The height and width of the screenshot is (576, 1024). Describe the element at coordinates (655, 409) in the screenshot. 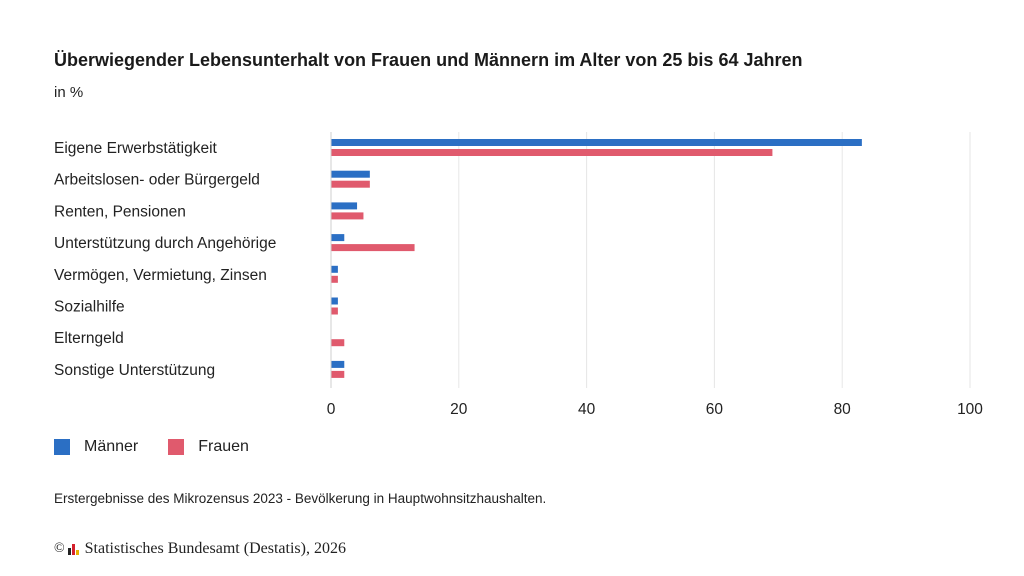

I see `x-tick-labels: 0 20 40 60 80 100` at that location.